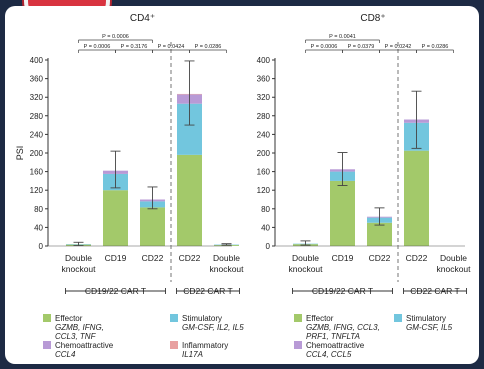 This screenshot has width=484, height=369. Describe the element at coordinates (38, 227) in the screenshot. I see `chart-1-y-tick-label: 40` at that location.